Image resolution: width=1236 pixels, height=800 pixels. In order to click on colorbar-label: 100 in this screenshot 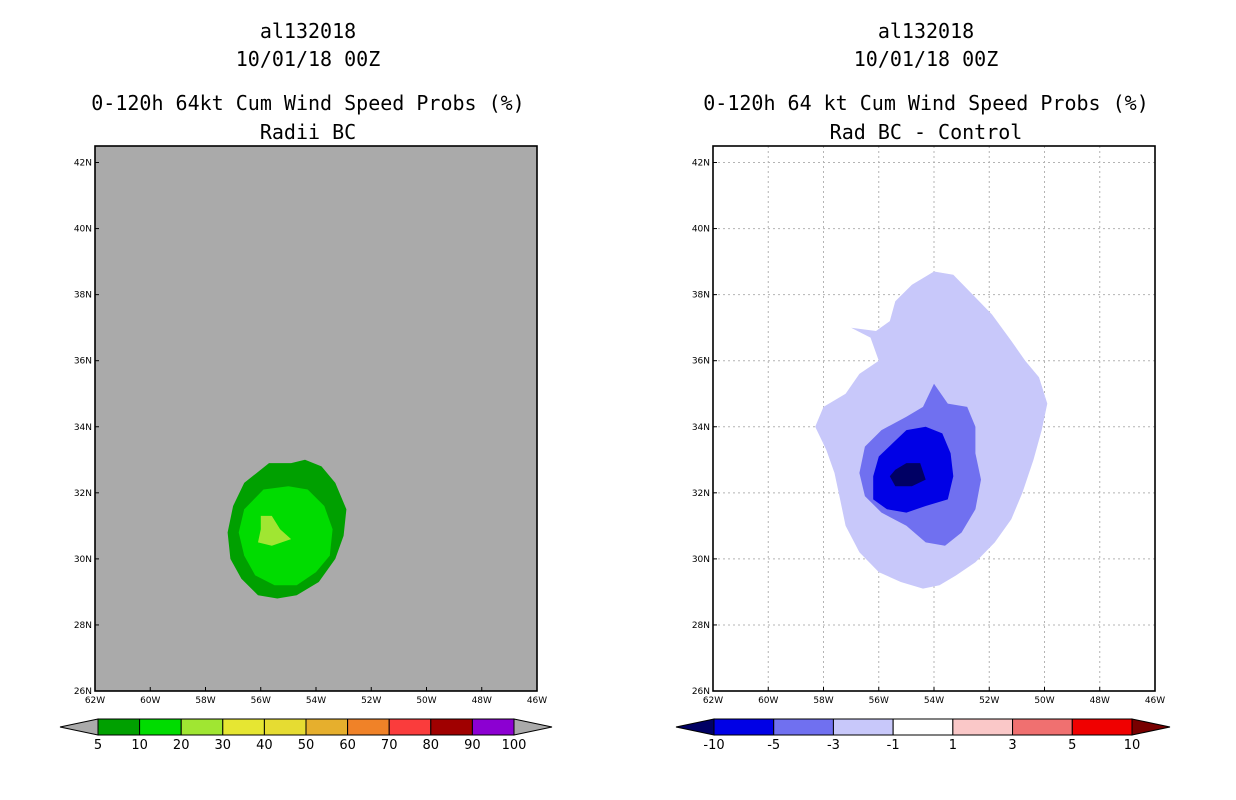, I will do `click(514, 745)`.